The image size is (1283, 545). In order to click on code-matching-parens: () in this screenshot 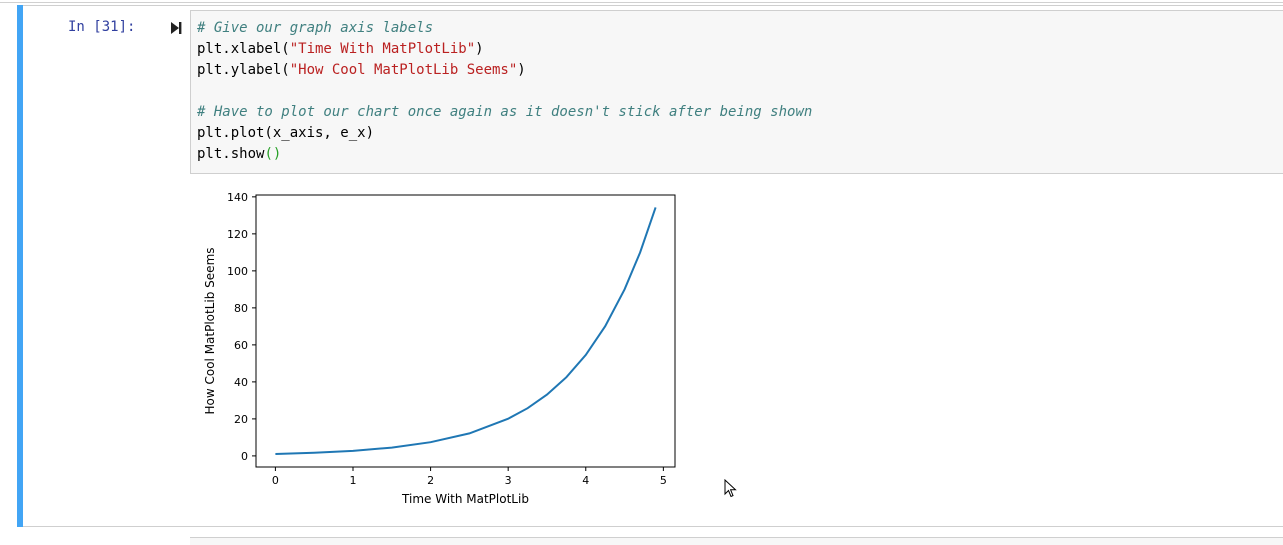, I will do `click(273, 154)`.